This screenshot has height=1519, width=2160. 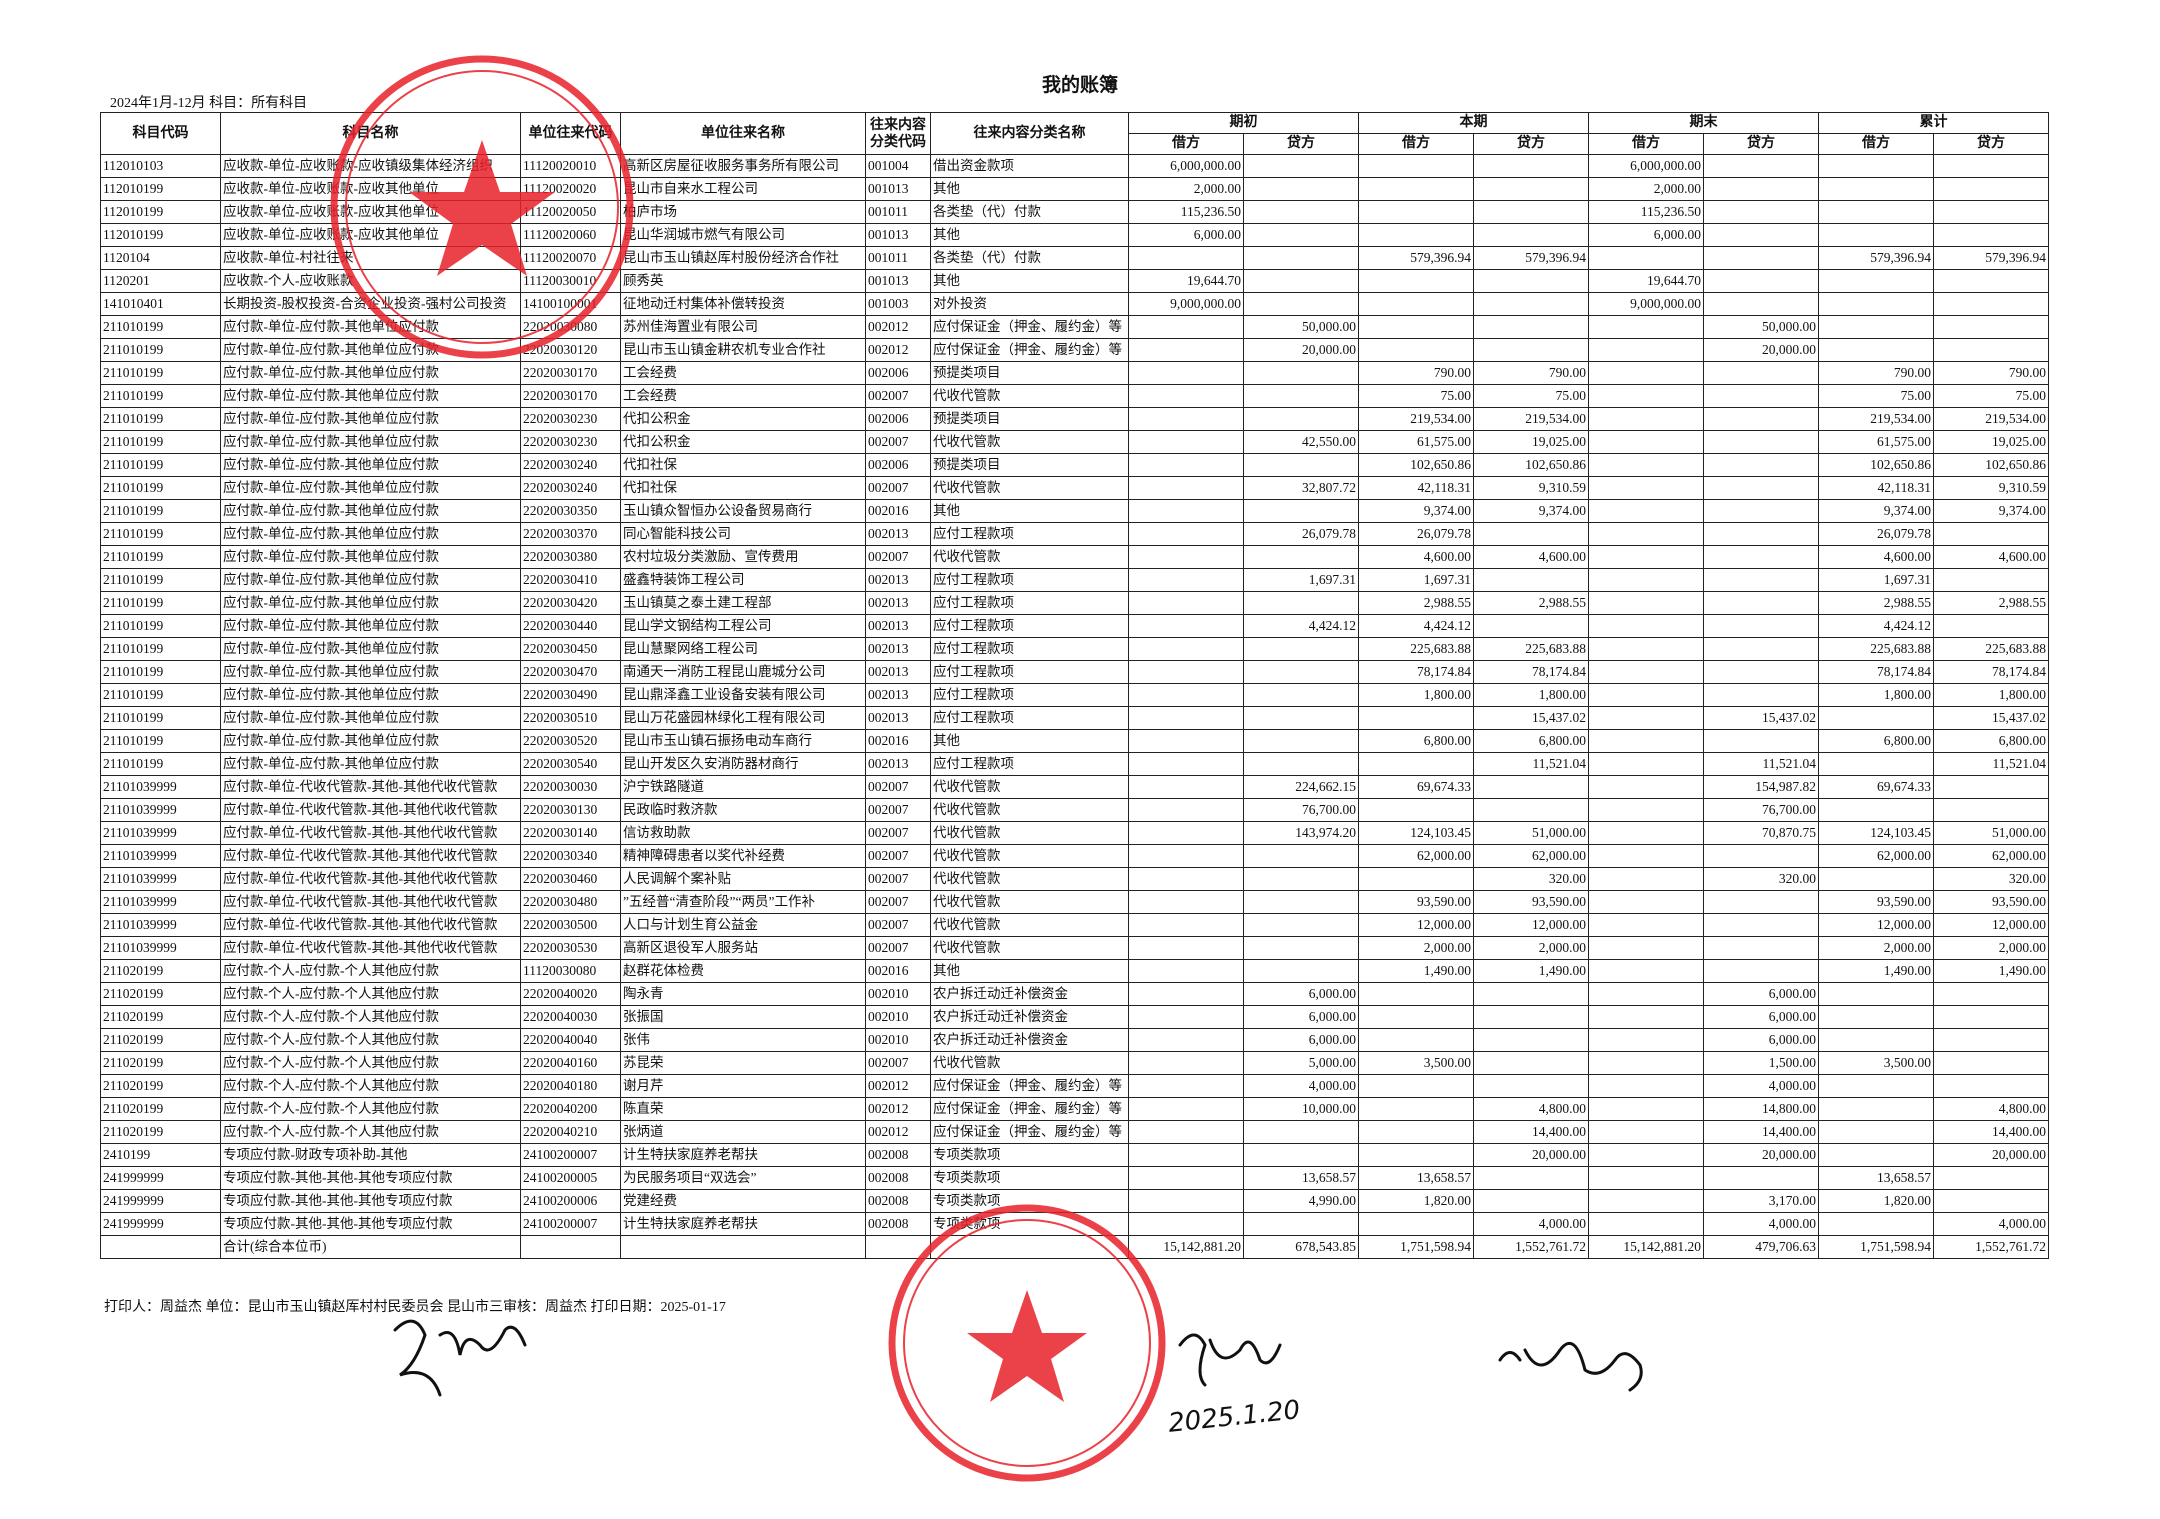 I want to click on cell-current-credit: 219,534.00, so click(x=1531, y=419).